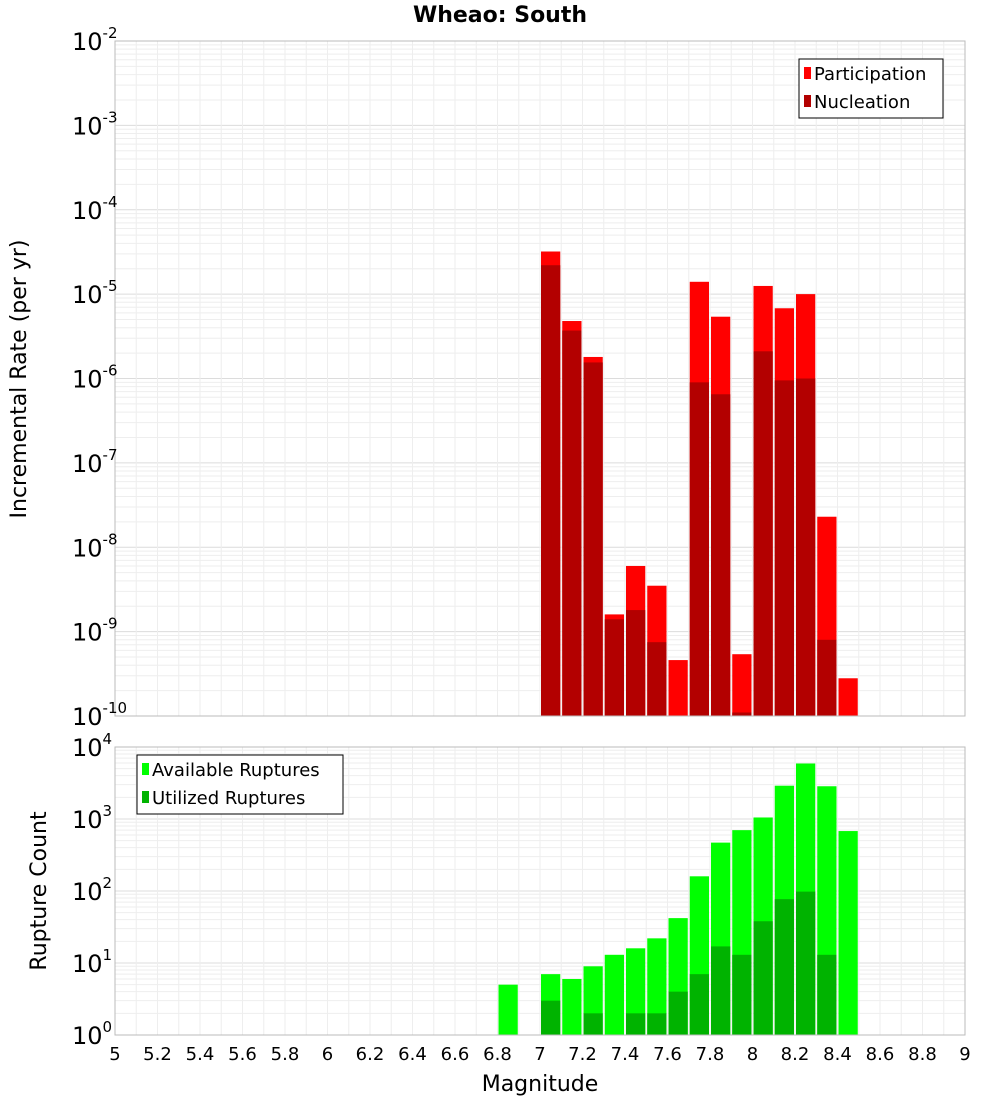  Describe the element at coordinates (795, 1054) in the screenshot. I see `x-tick-label: 8.2` at that location.